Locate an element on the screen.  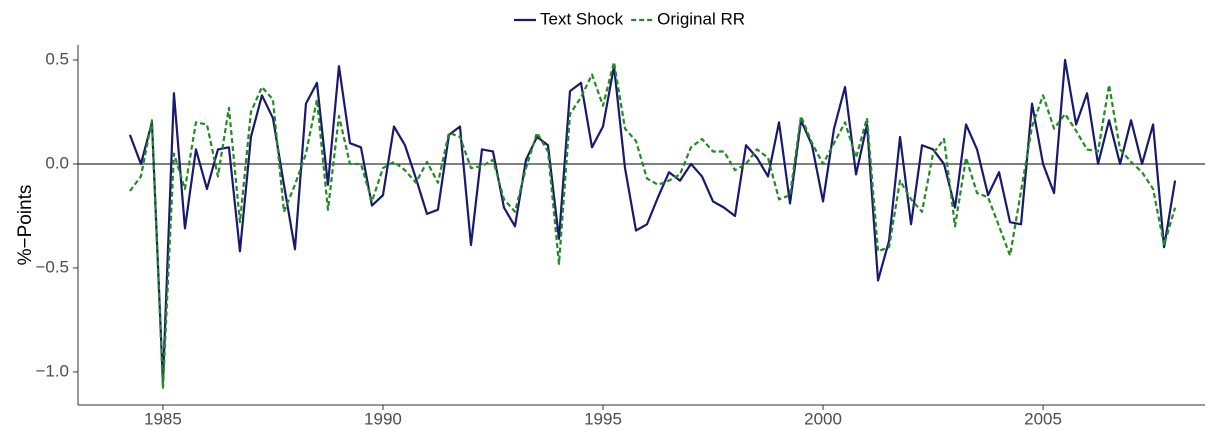
x-tick-label: 2000 is located at coordinates (823, 418).